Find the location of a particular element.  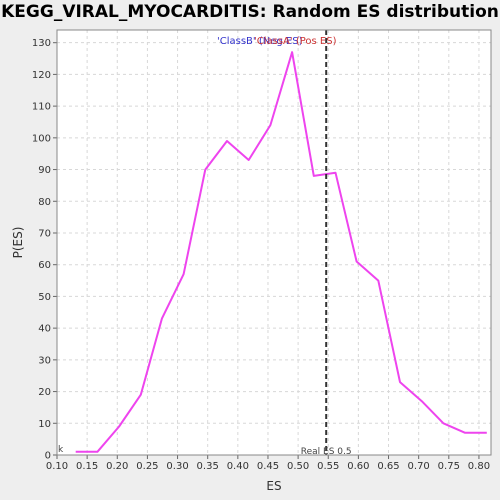

y-tick-label: 0 is located at coordinates (48, 456).